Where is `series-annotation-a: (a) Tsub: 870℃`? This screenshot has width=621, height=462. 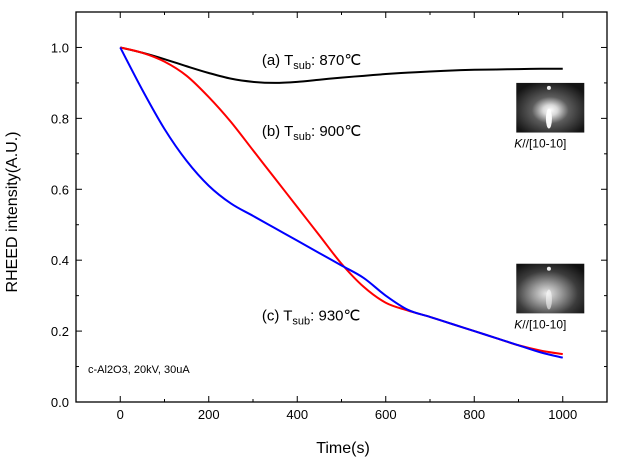
series-annotation-a: (a) Tsub: 870℃ is located at coordinates (311, 62).